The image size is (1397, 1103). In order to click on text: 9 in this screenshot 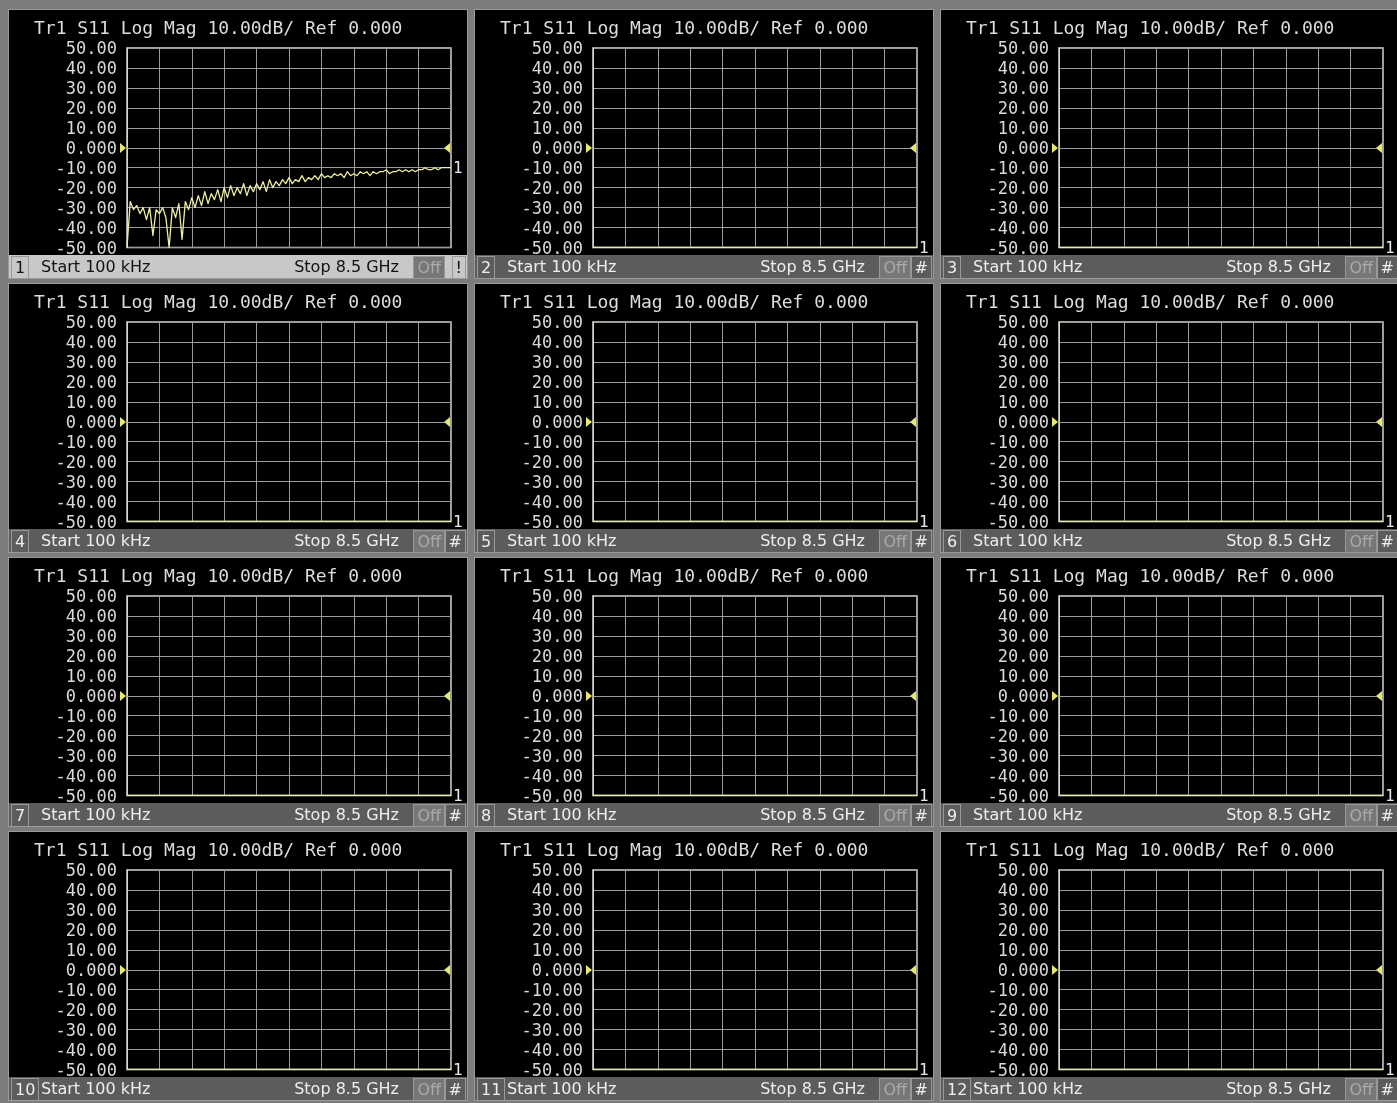, I will do `click(952, 815)`.